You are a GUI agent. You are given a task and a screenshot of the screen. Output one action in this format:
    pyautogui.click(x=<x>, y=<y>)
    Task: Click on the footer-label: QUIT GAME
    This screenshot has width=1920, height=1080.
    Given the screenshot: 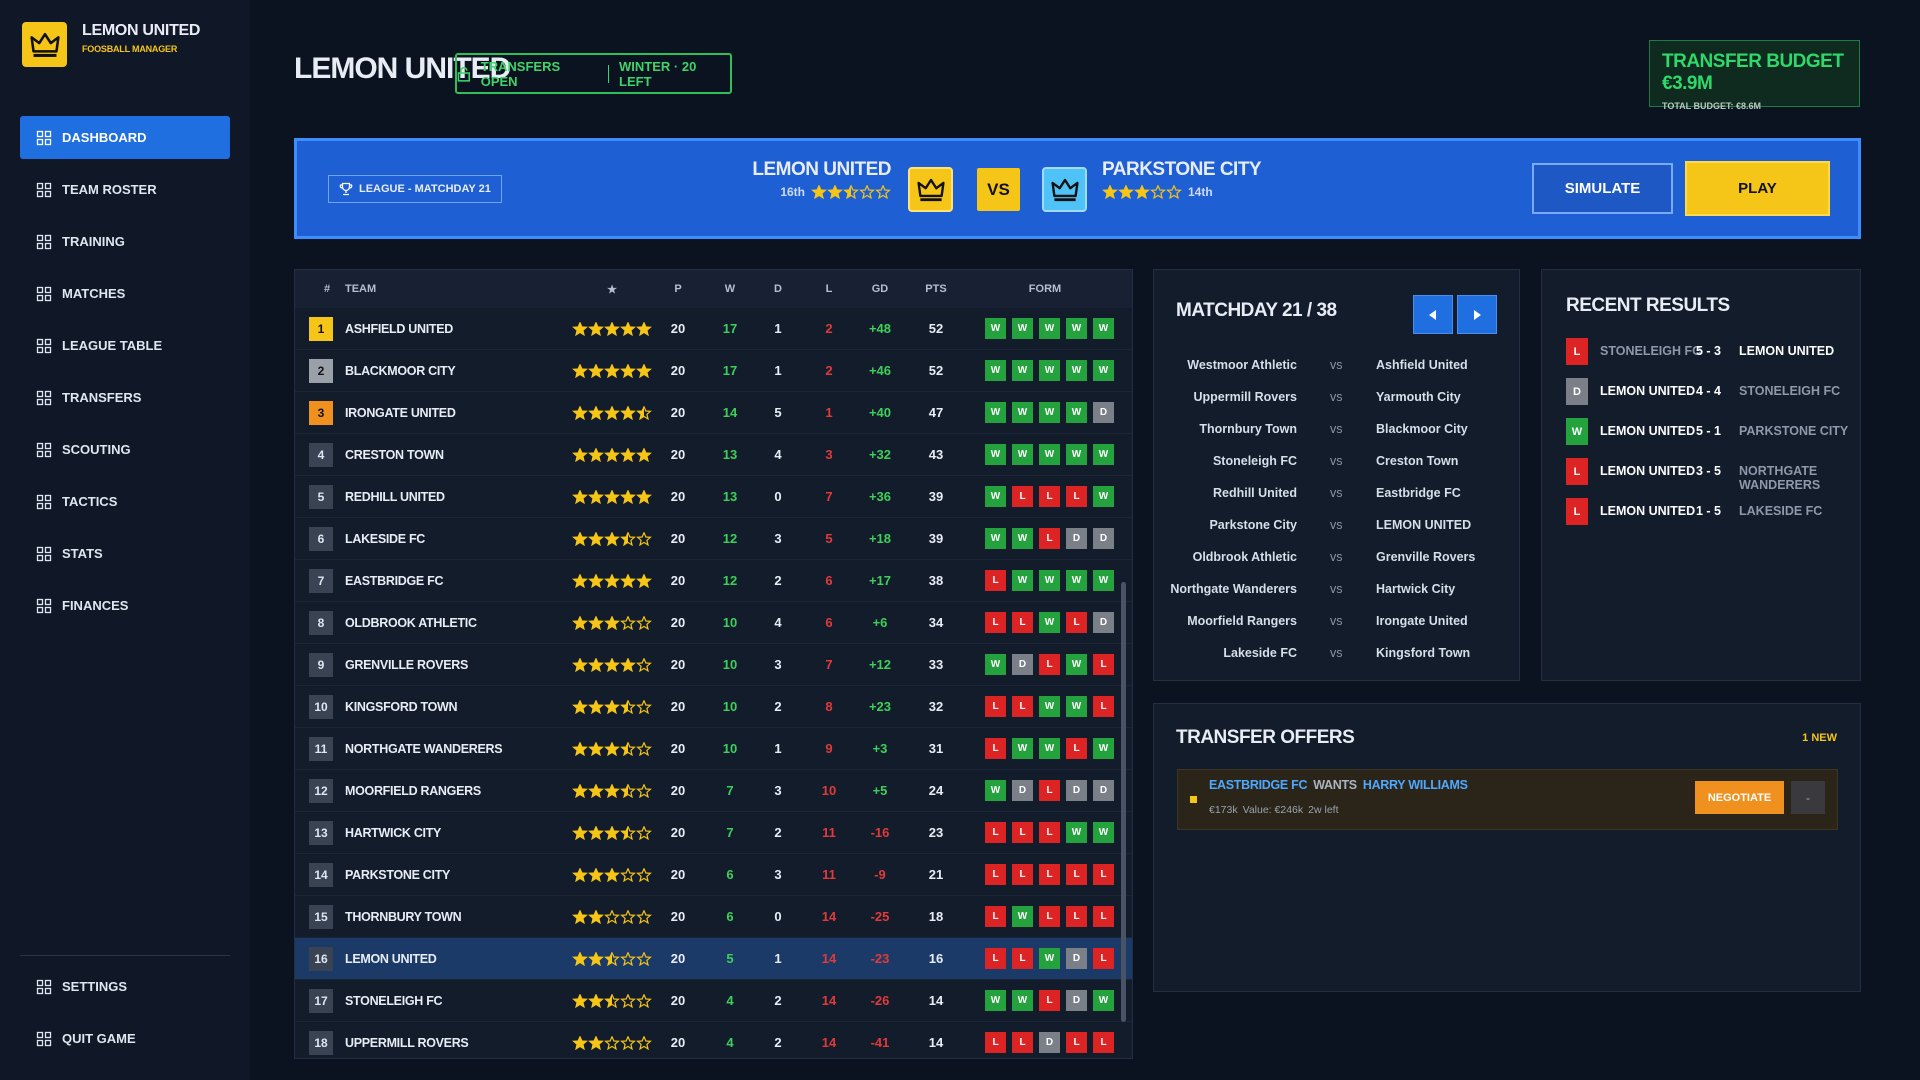 What is the action you would take?
    pyautogui.click(x=99, y=1038)
    